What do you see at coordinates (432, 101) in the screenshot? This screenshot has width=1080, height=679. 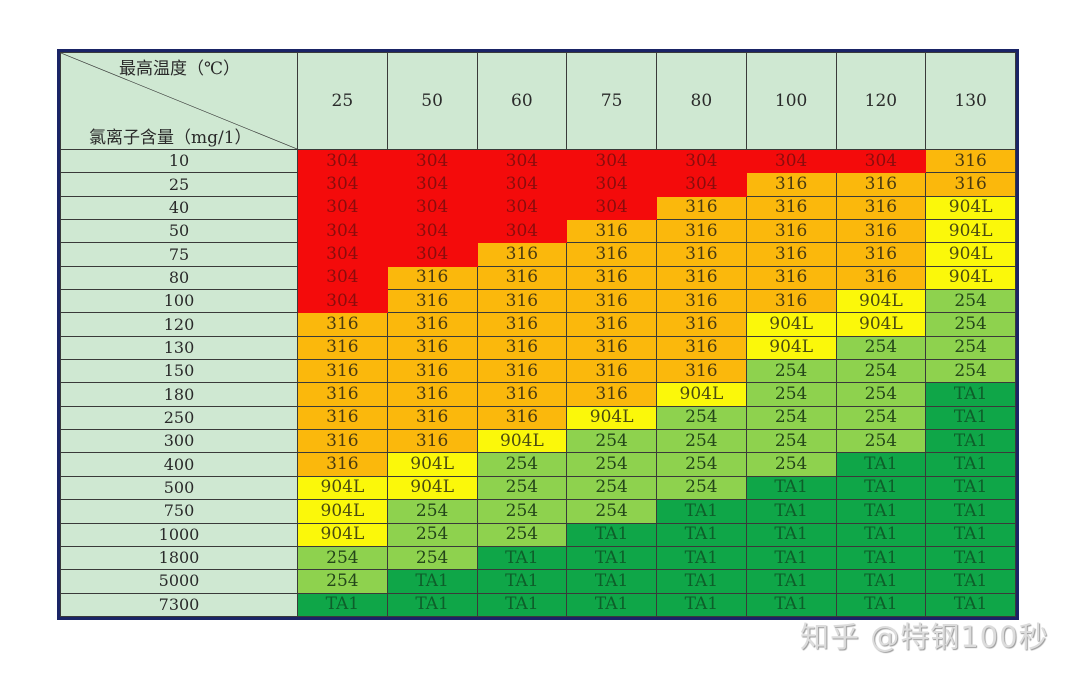 I see `column-header: 50` at bounding box center [432, 101].